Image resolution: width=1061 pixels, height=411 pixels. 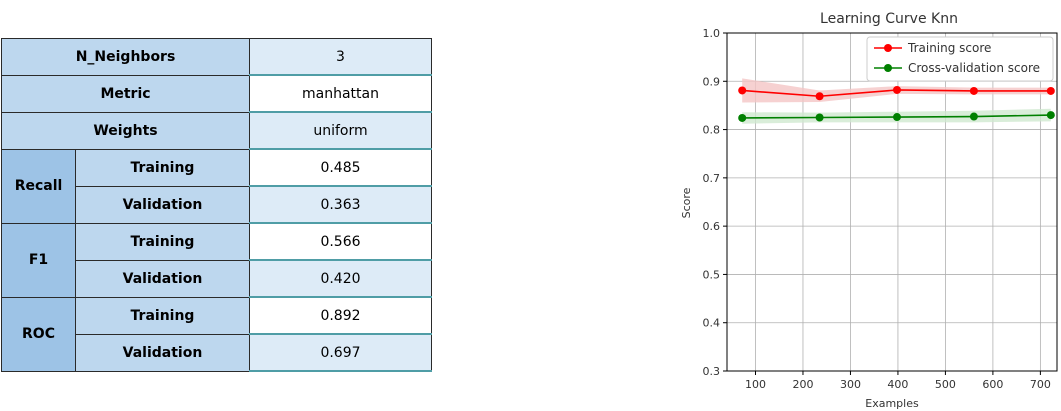 I want to click on y-axis-ticks: 0.3 0.4 0.5 0.6 0.7 0.8 0.9 1.0, so click(x=715, y=202).